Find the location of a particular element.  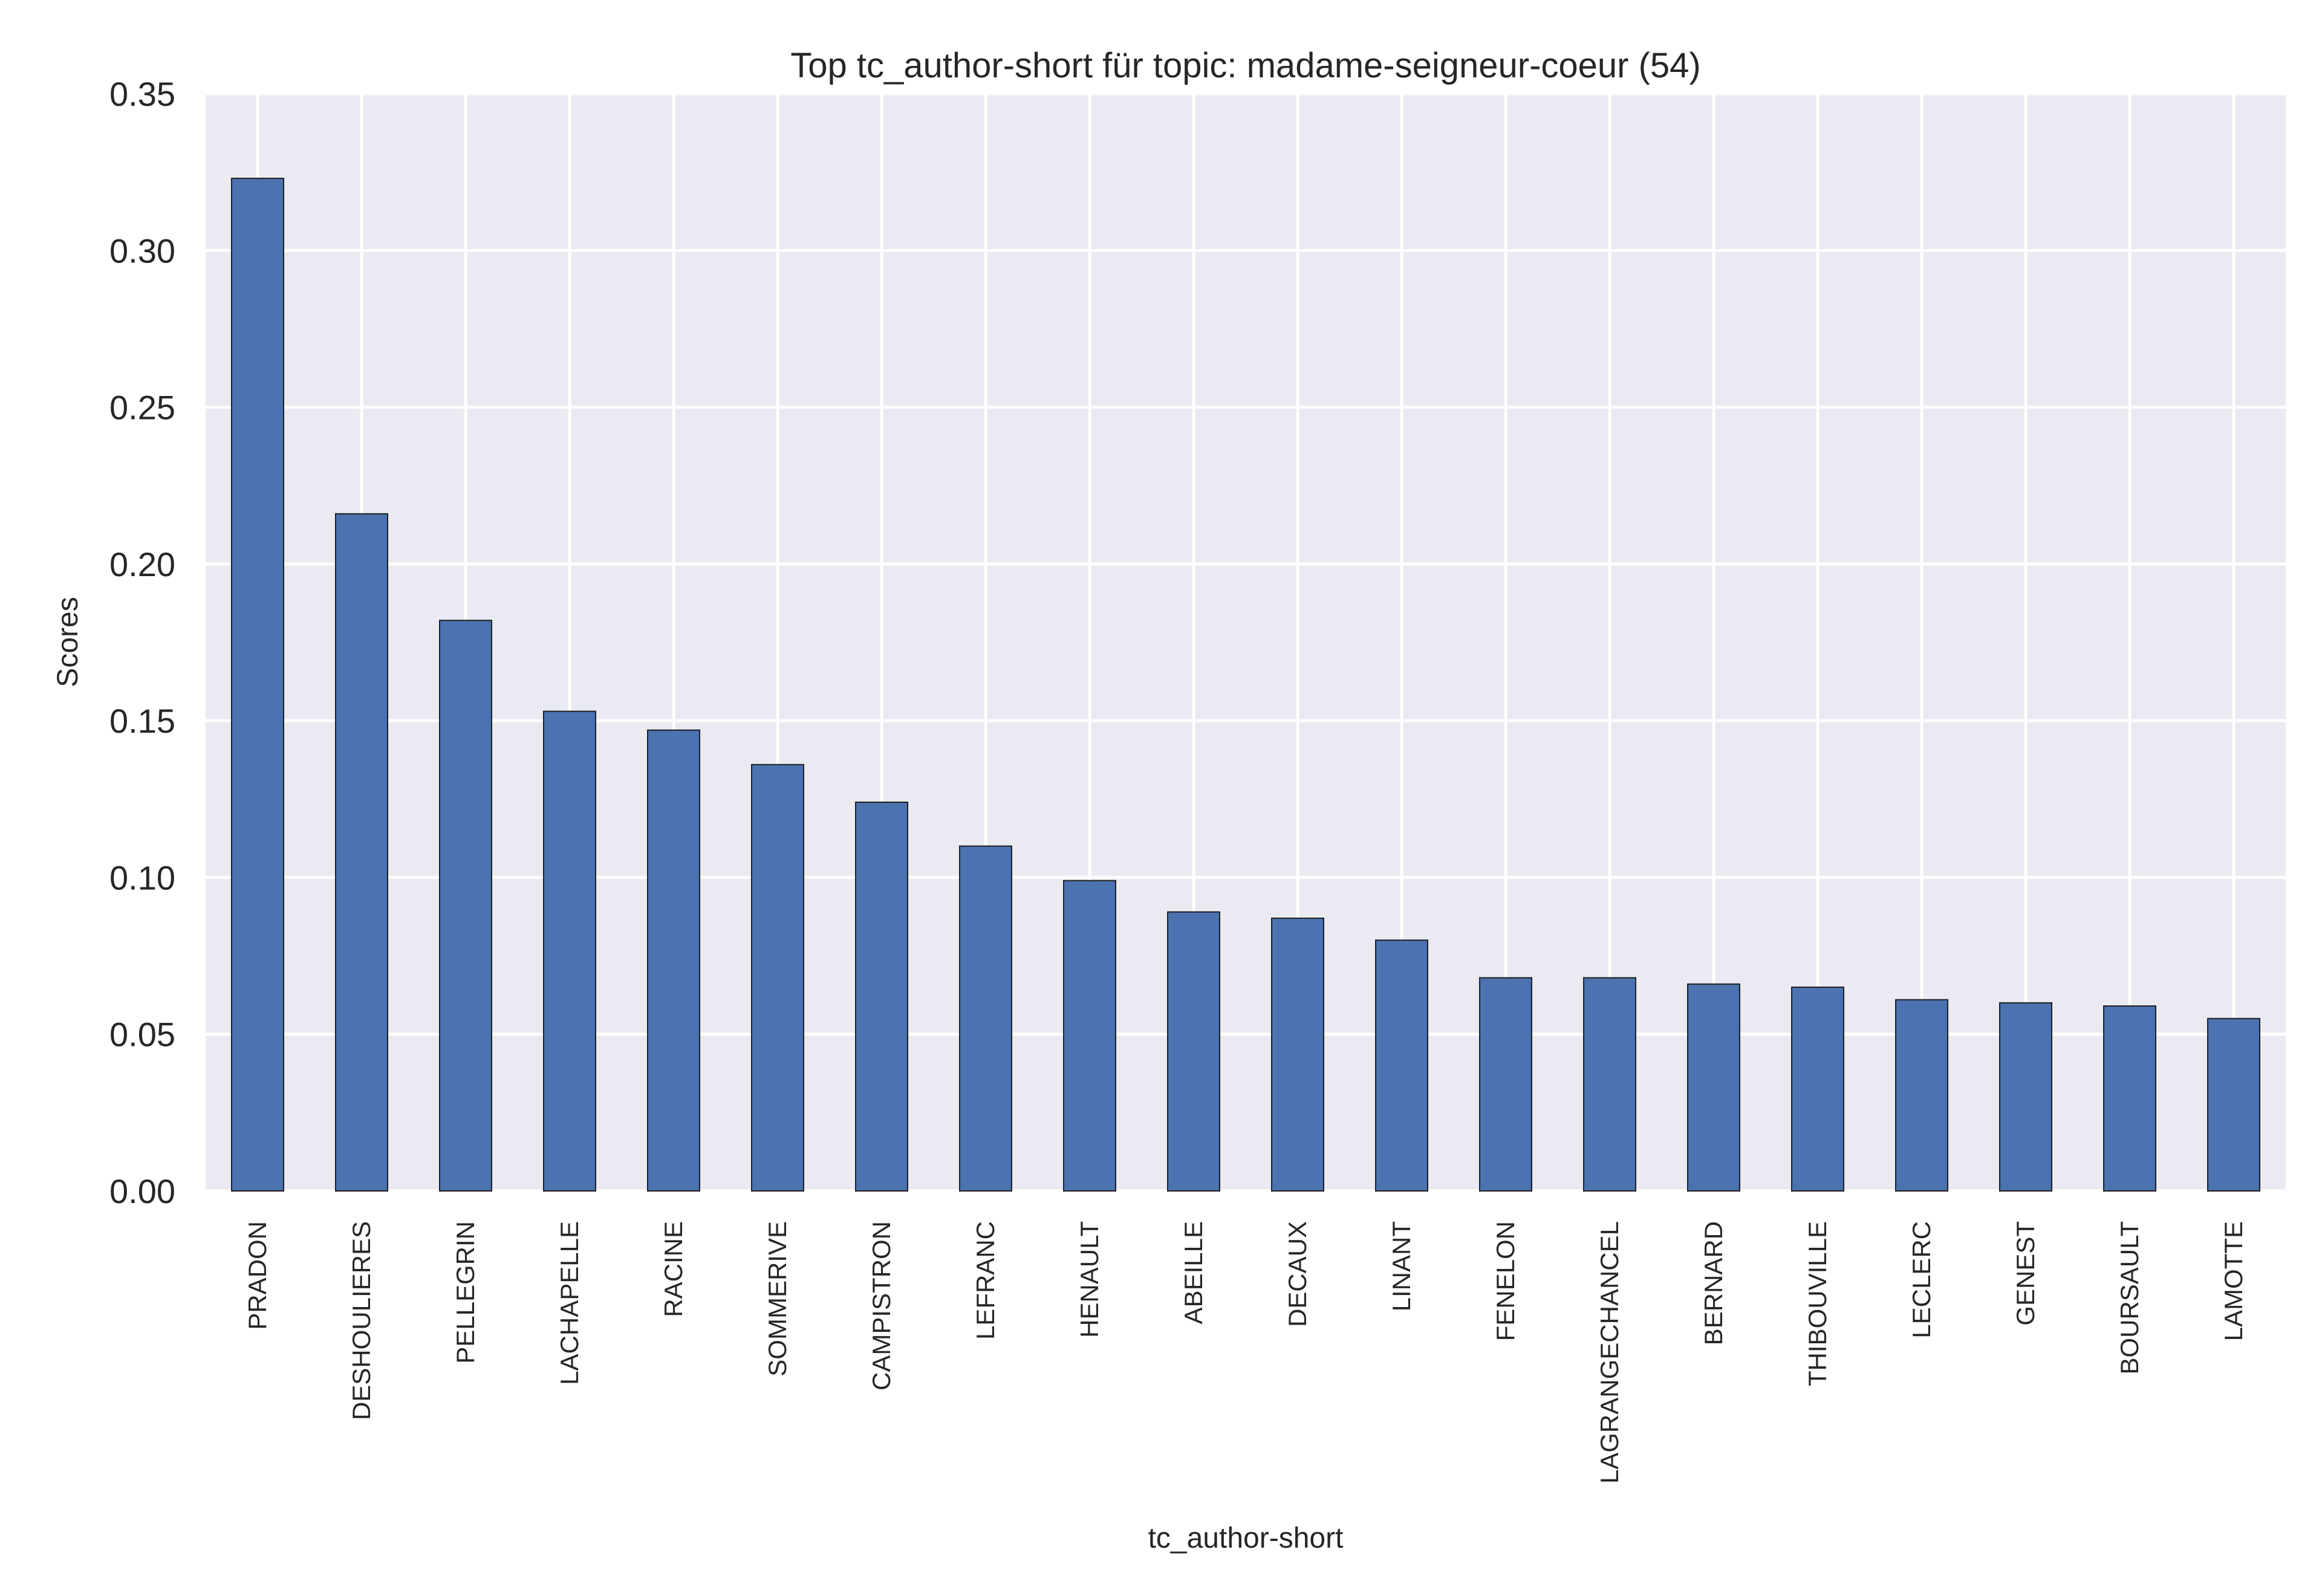

x-tick-label: LAGRANGECHANCEL is located at coordinates (1610, 1352).